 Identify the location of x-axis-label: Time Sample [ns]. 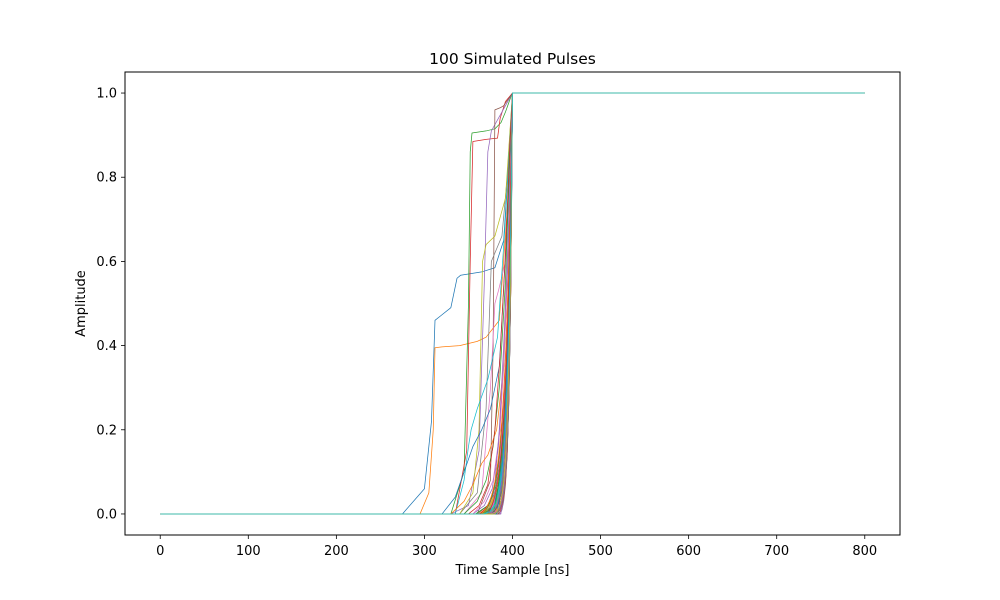
(512, 570).